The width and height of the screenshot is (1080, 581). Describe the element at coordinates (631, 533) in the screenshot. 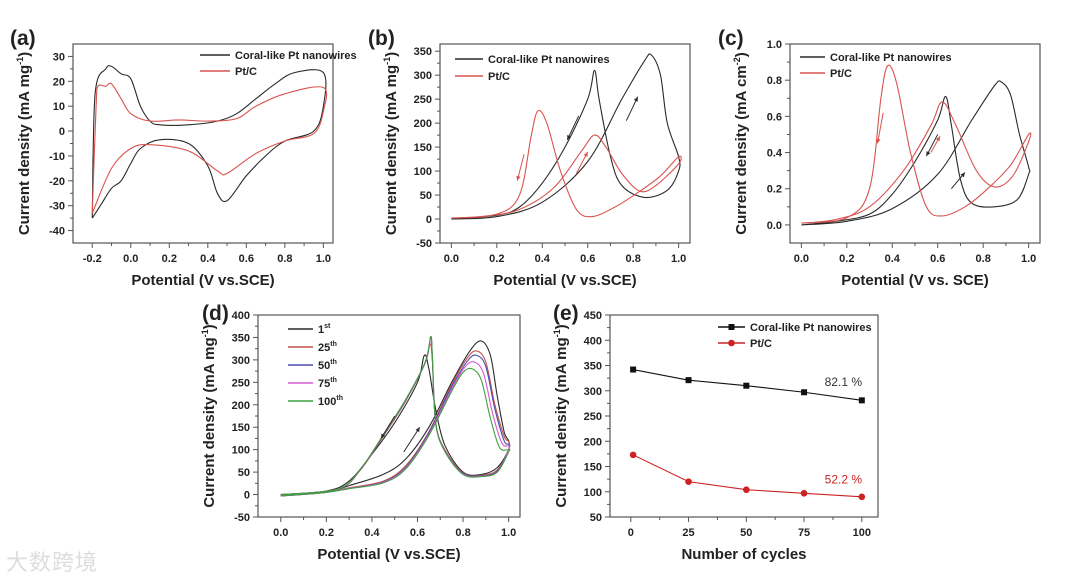

I see `x-tick-label: 0` at that location.